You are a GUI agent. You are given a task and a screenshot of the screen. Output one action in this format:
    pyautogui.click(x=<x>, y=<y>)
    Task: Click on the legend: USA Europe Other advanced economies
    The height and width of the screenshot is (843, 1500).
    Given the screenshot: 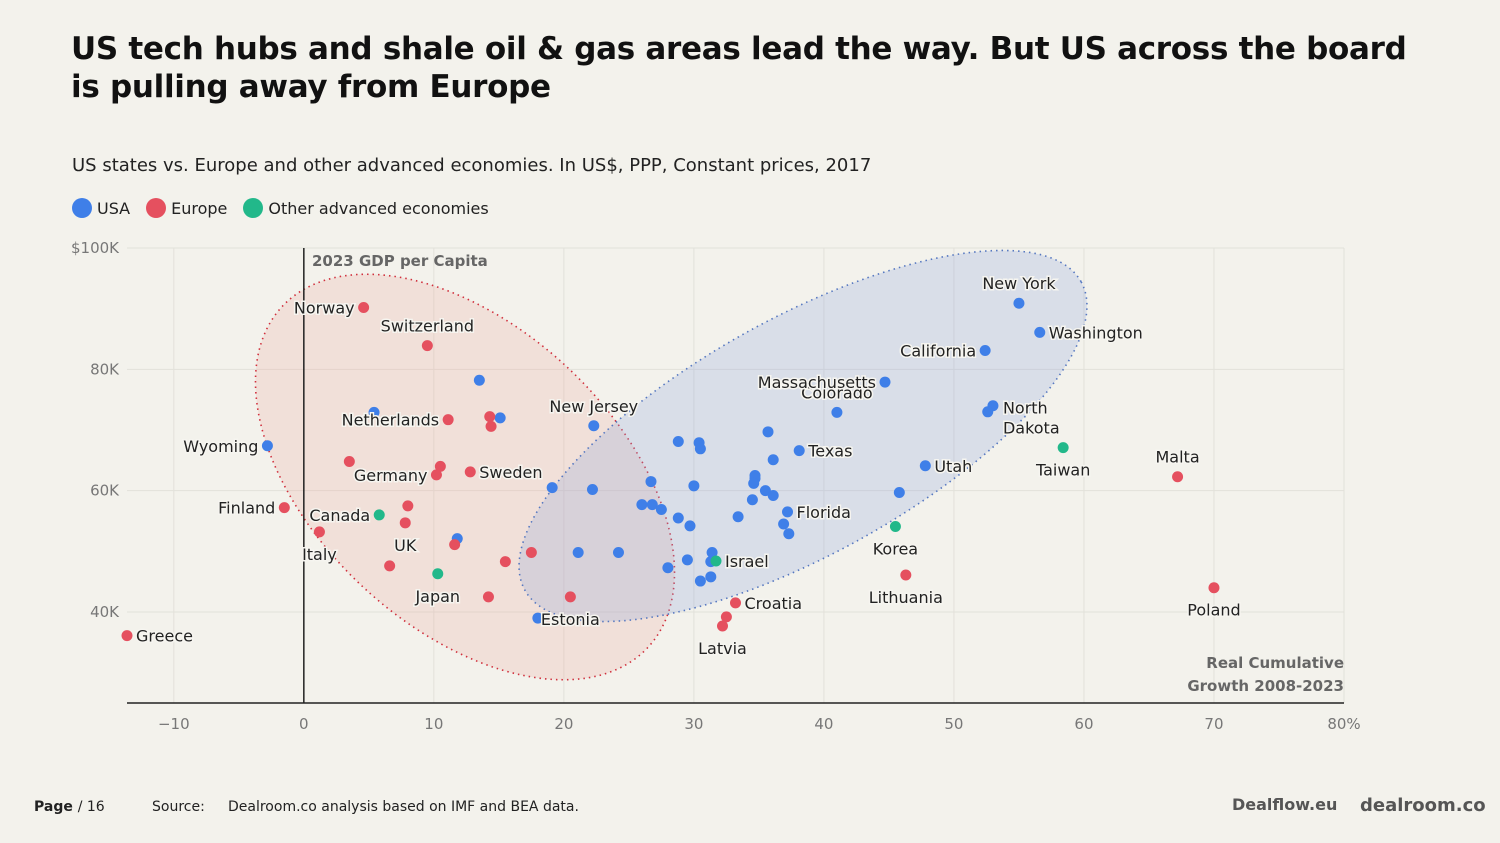 What is the action you would take?
    pyautogui.click(x=280, y=208)
    